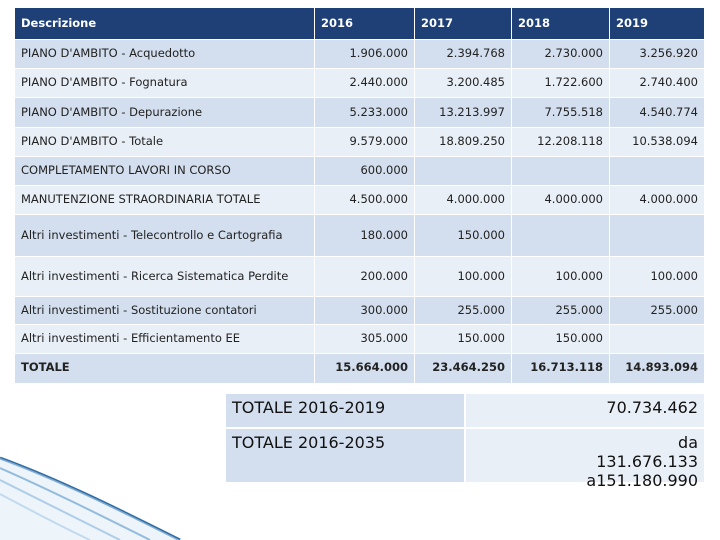  Describe the element at coordinates (90, 498) in the screenshot. I see `decoration-waves` at that location.